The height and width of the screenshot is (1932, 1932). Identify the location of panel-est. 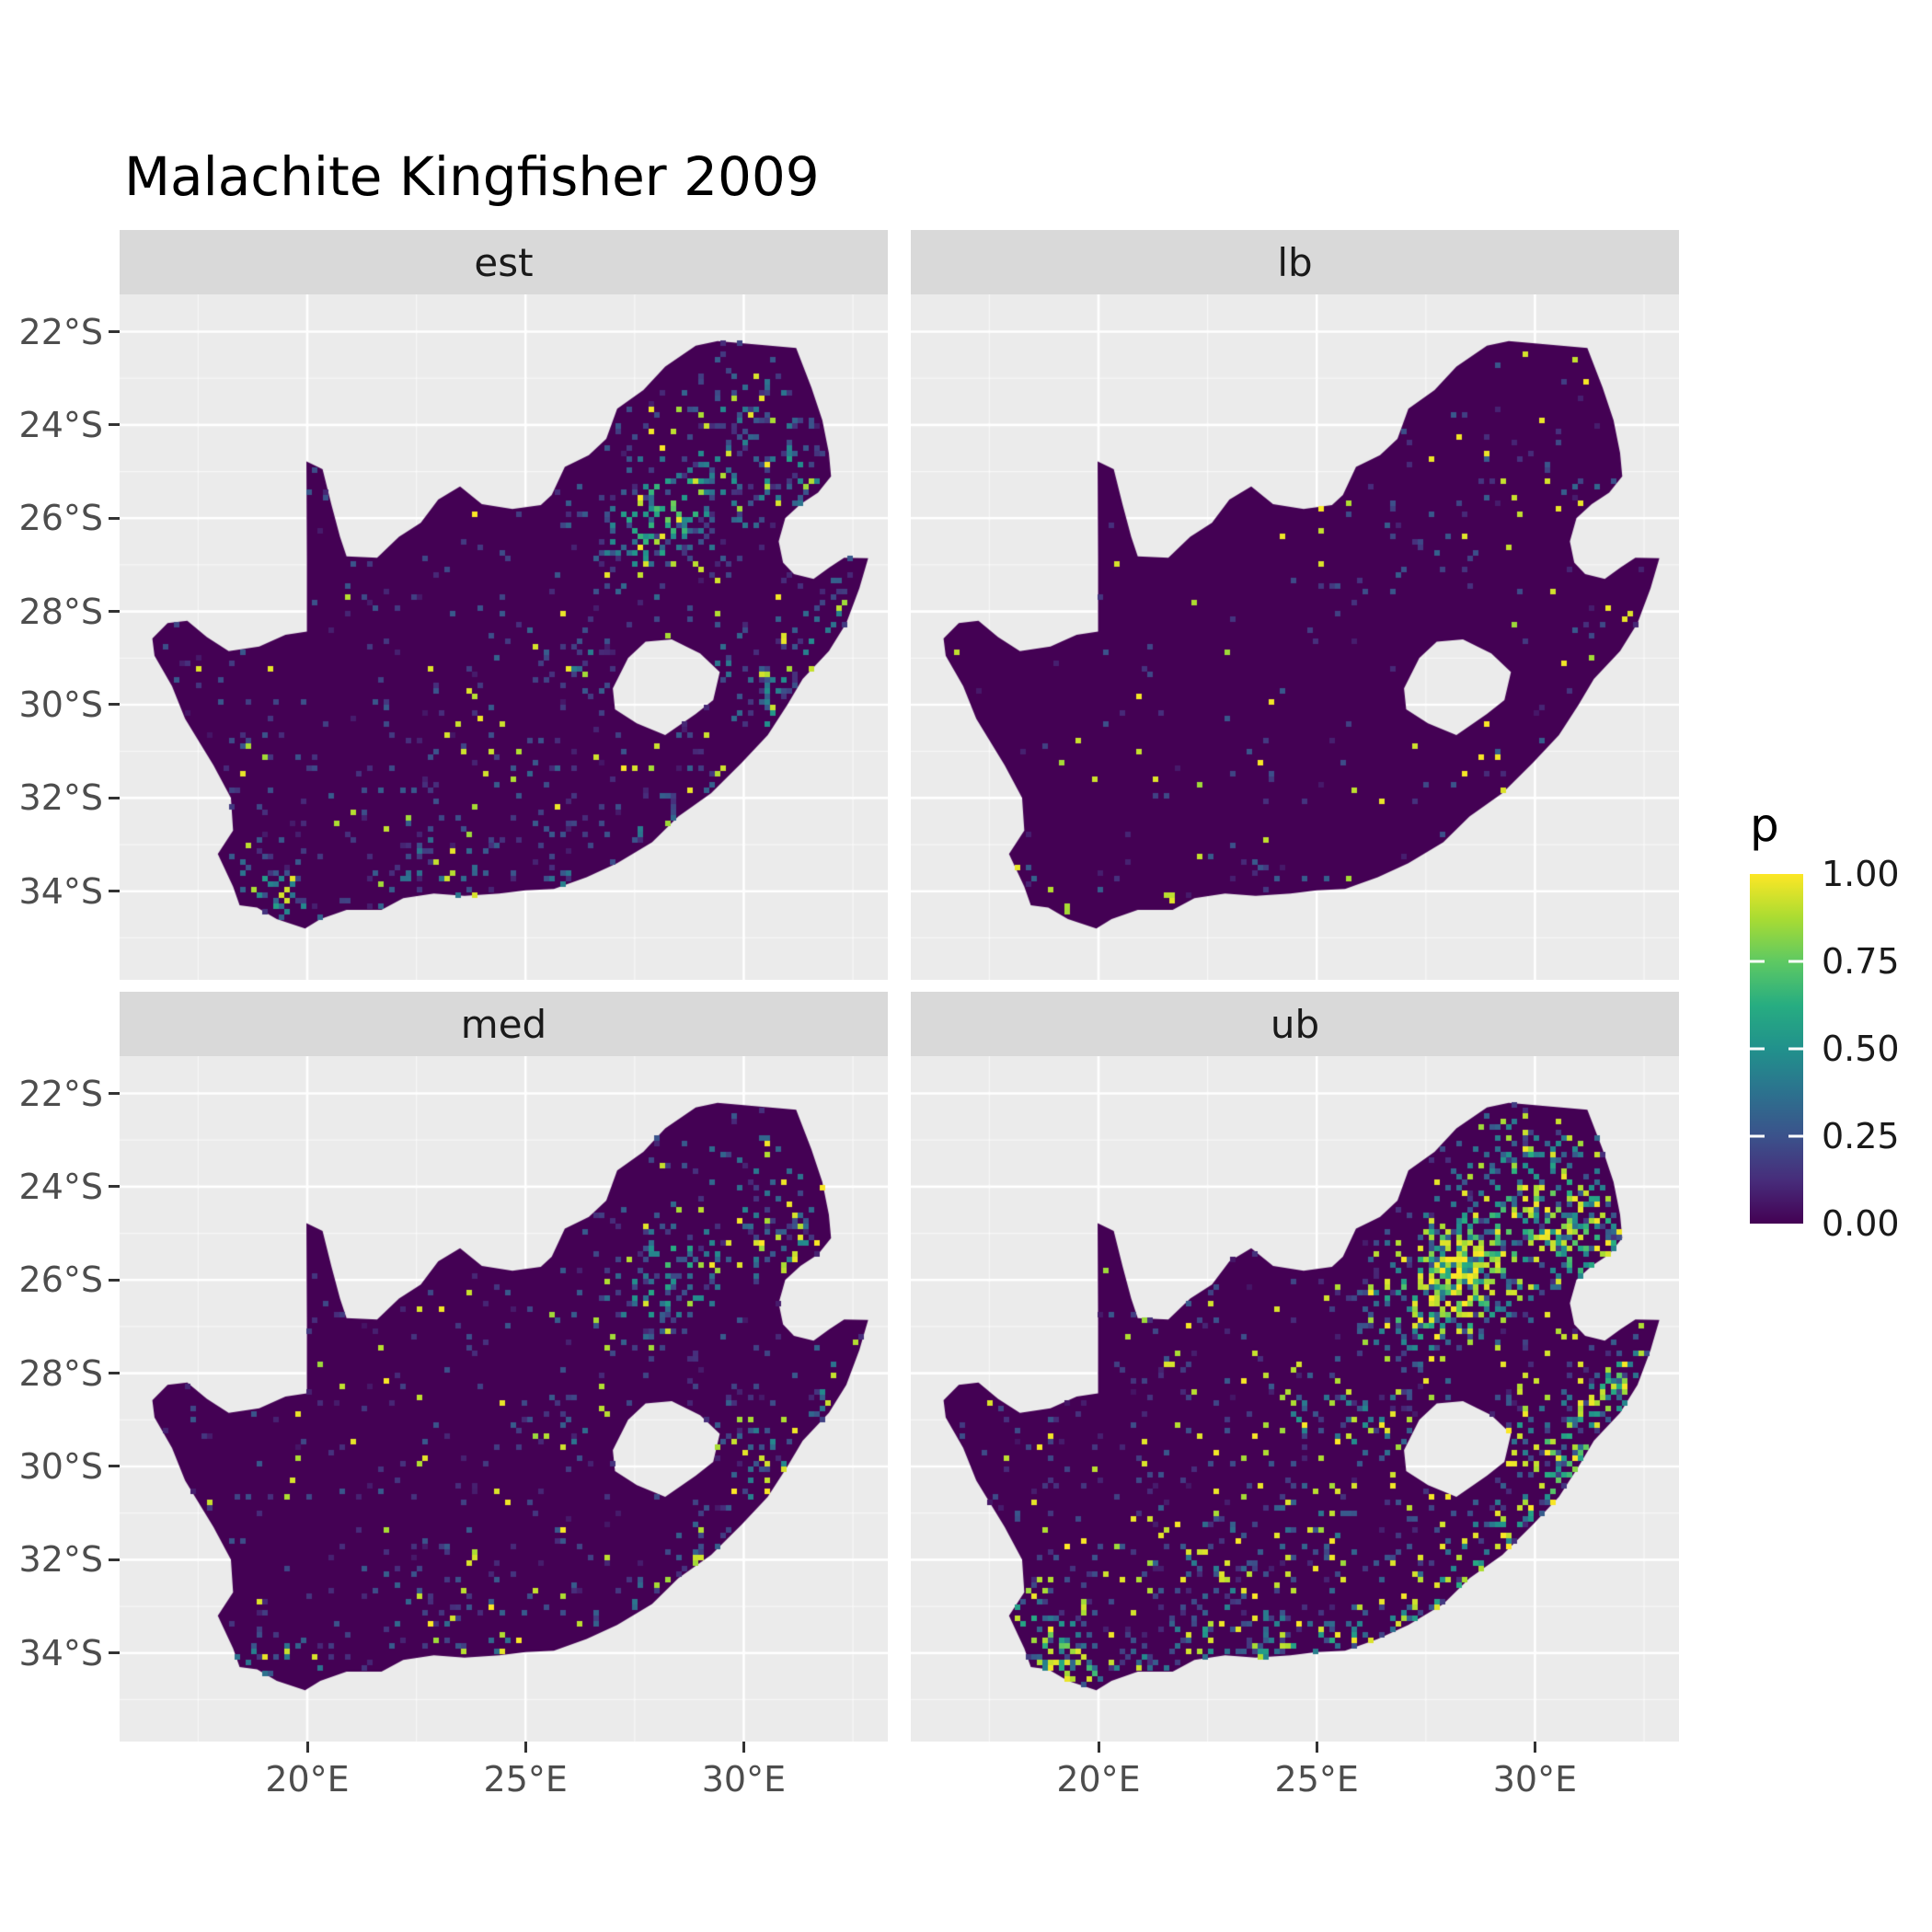
(504, 637).